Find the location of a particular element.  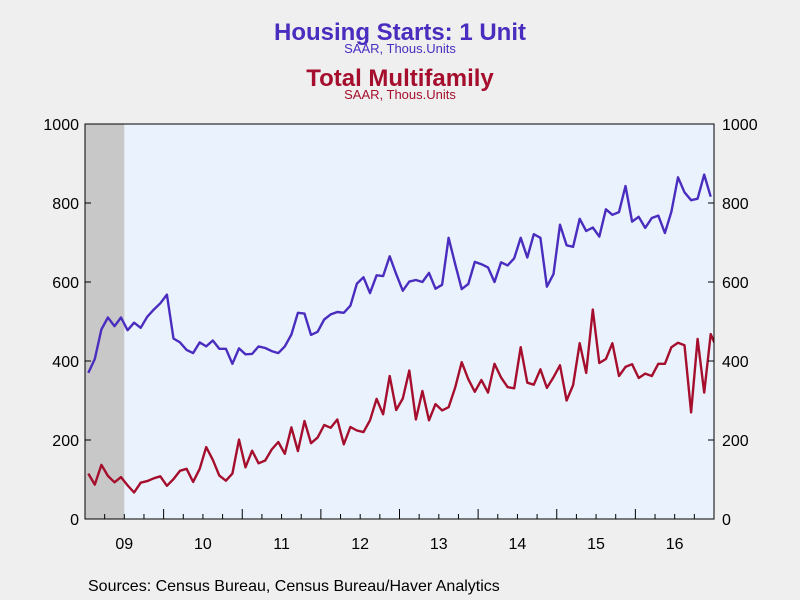

y-tick-label-left: 1000 is located at coordinates (61, 125).